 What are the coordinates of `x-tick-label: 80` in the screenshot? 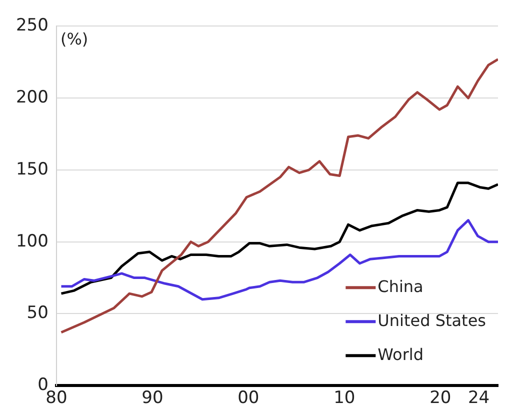 It's located at (57, 398).